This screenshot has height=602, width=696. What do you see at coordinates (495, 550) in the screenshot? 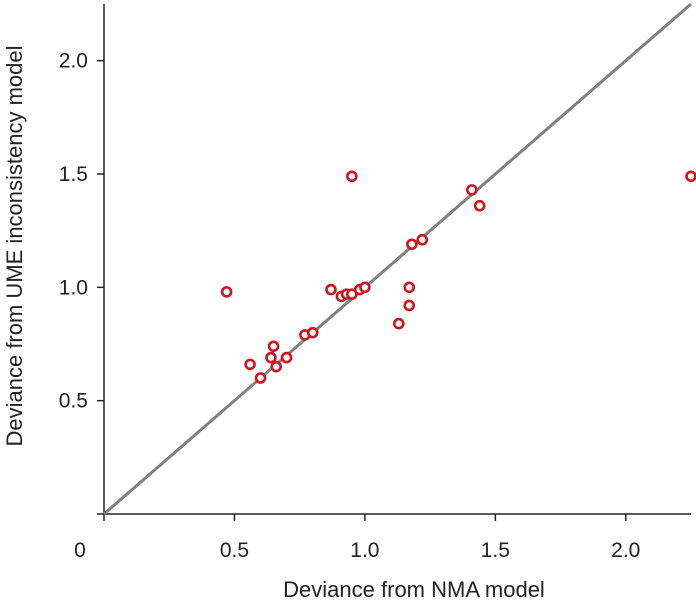
I see `x-tick-label: 1.5` at bounding box center [495, 550].